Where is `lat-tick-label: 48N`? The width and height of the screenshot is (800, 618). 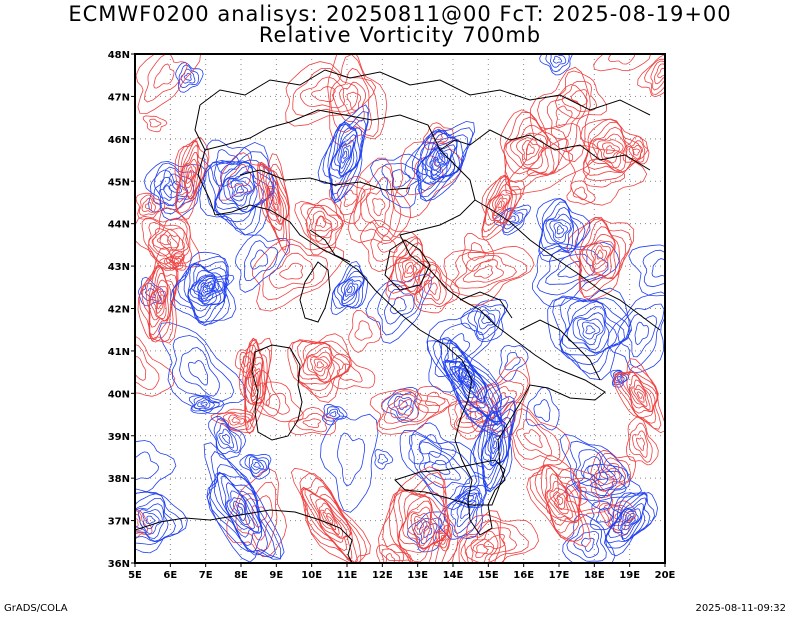
lat-tick-label: 48N is located at coordinates (119, 55).